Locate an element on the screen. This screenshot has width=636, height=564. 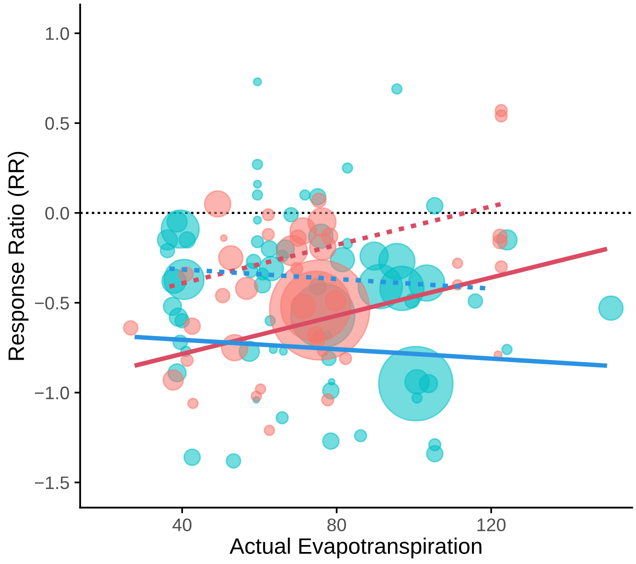
y-axis-title: Response Ratio (RR) is located at coordinates (18, 256).